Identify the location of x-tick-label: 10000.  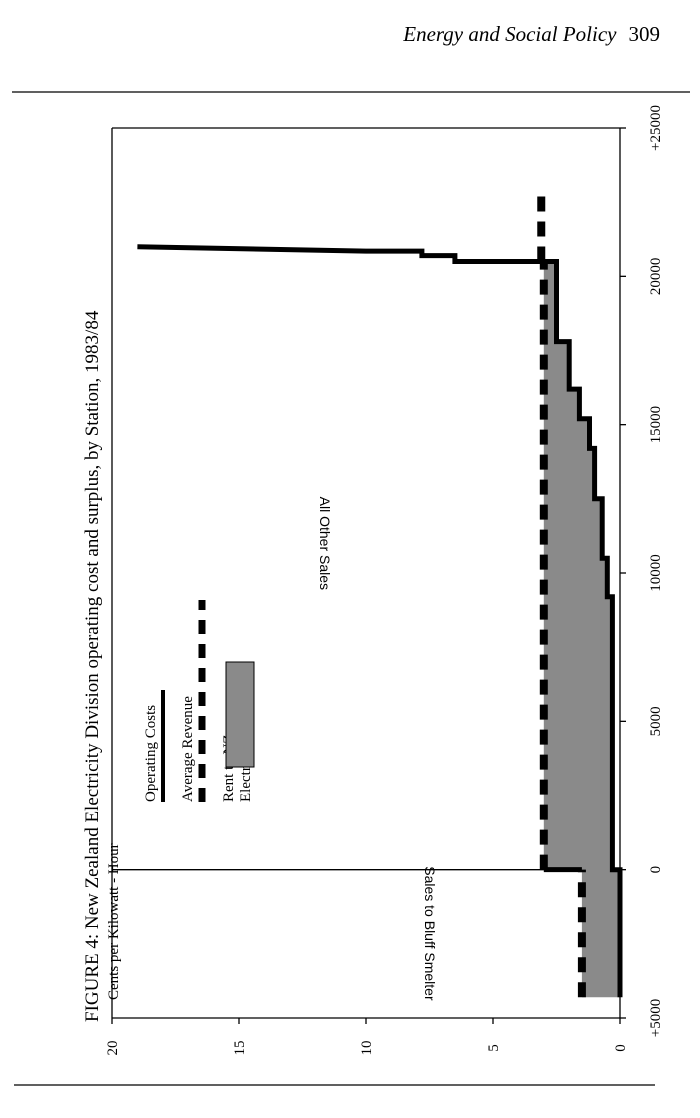
(656, 573).